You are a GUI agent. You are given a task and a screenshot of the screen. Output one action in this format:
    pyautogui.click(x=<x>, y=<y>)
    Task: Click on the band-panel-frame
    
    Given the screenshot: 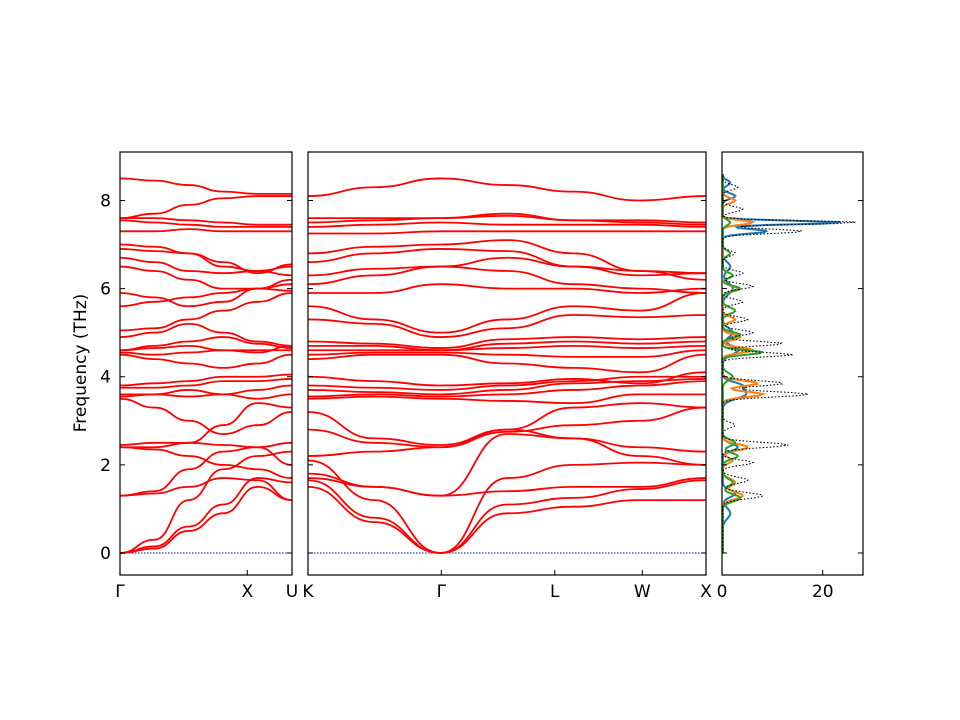 What is the action you would take?
    pyautogui.click(x=206, y=363)
    